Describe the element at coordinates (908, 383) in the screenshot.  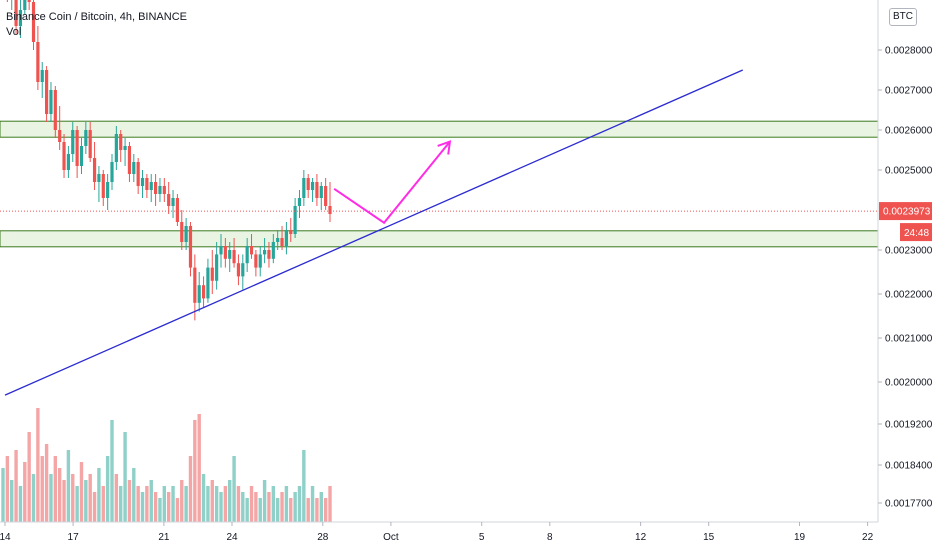
I see `price-tick-label: 0.0020000` at that location.